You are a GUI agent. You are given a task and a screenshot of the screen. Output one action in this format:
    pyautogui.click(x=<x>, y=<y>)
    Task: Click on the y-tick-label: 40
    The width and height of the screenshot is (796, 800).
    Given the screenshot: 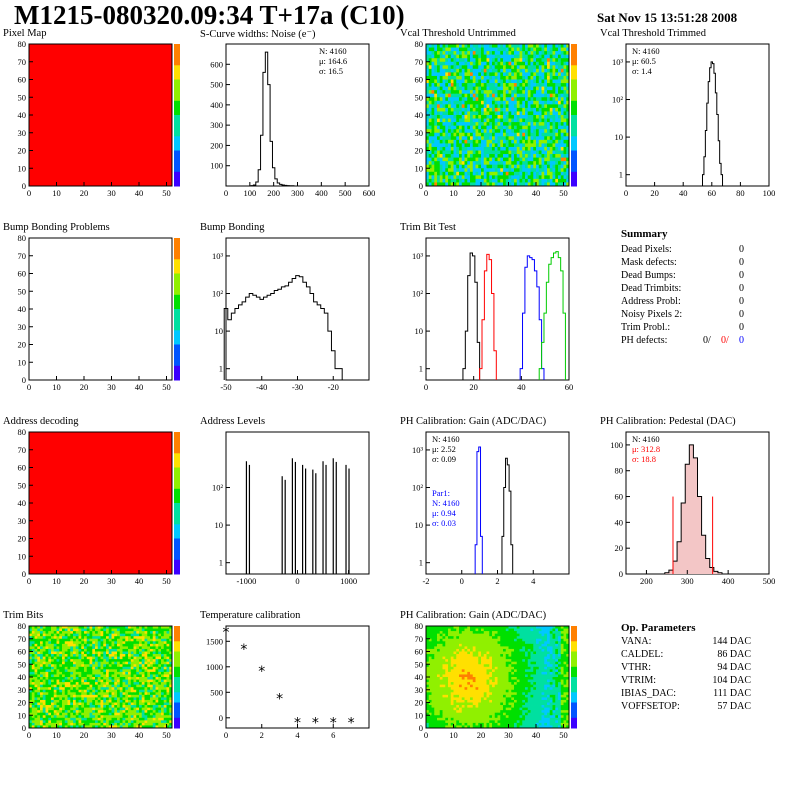 What is the action you would take?
    pyautogui.click(x=22, y=309)
    